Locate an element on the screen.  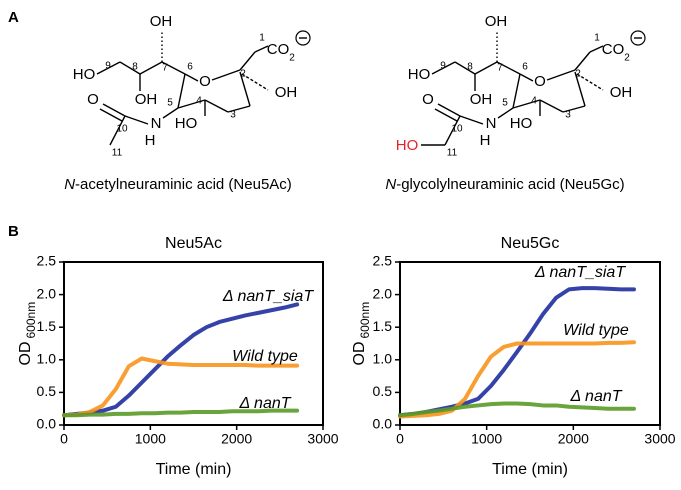
y-axis-label-sub: 600nm is located at coordinates (31, 320).